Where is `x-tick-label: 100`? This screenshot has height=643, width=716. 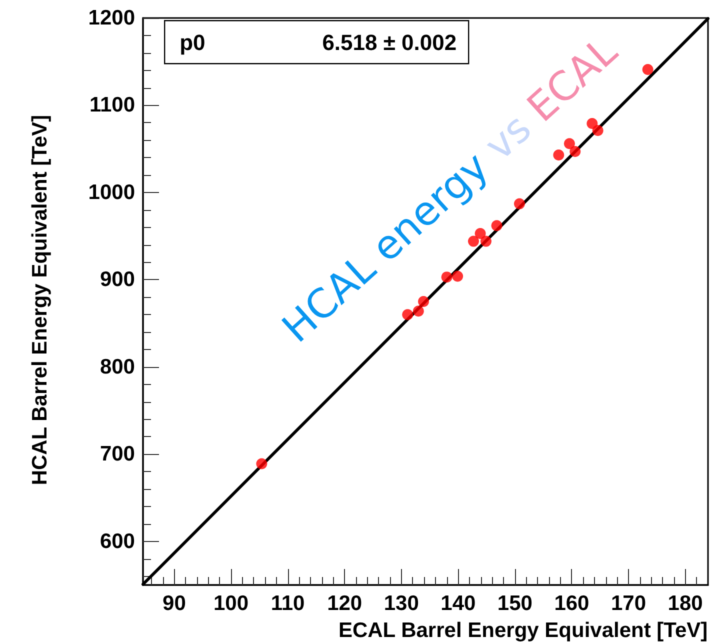
x-tick-label: 100 is located at coordinates (231, 603).